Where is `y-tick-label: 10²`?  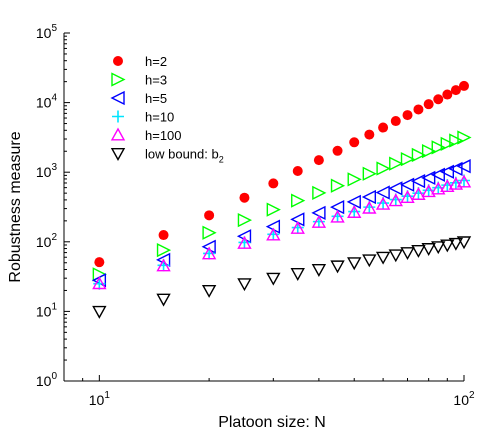 y-tick-label: 10² is located at coordinates (47, 241).